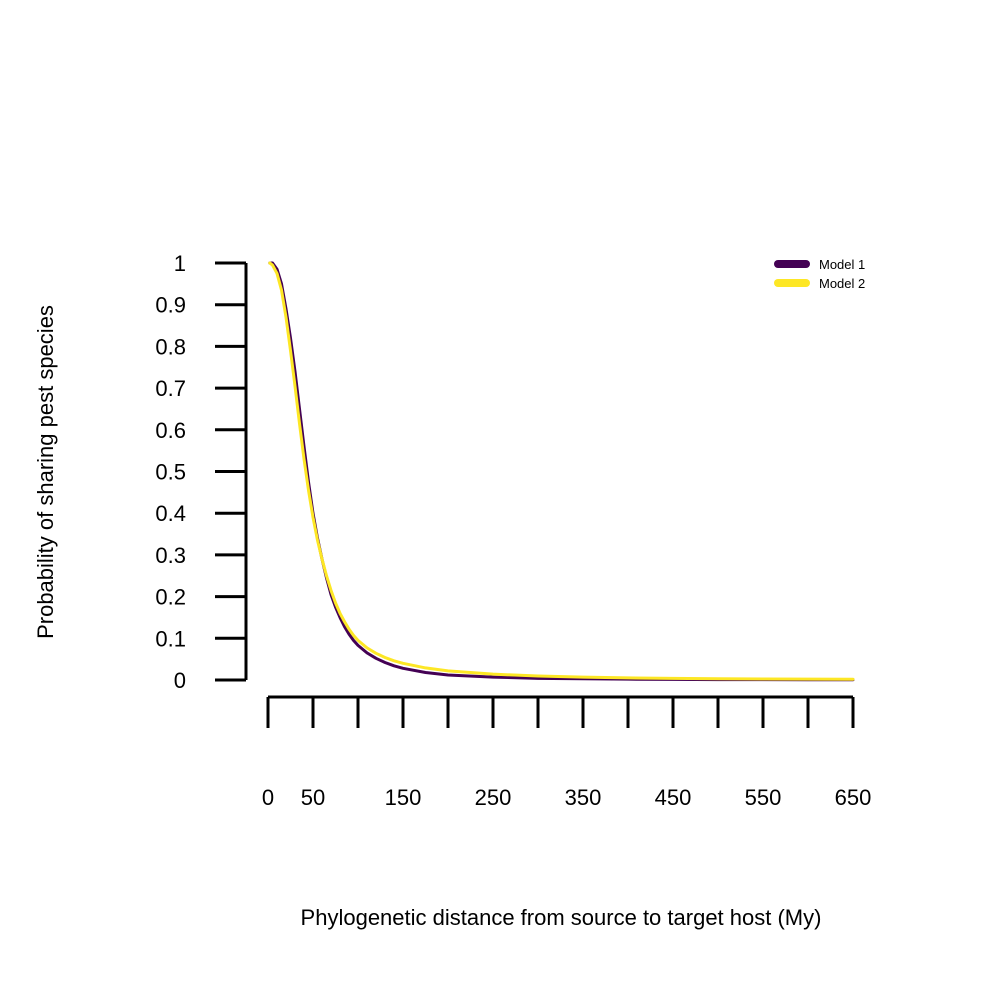  What do you see at coordinates (180, 680) in the screenshot?
I see `y-tick-label: 0` at bounding box center [180, 680].